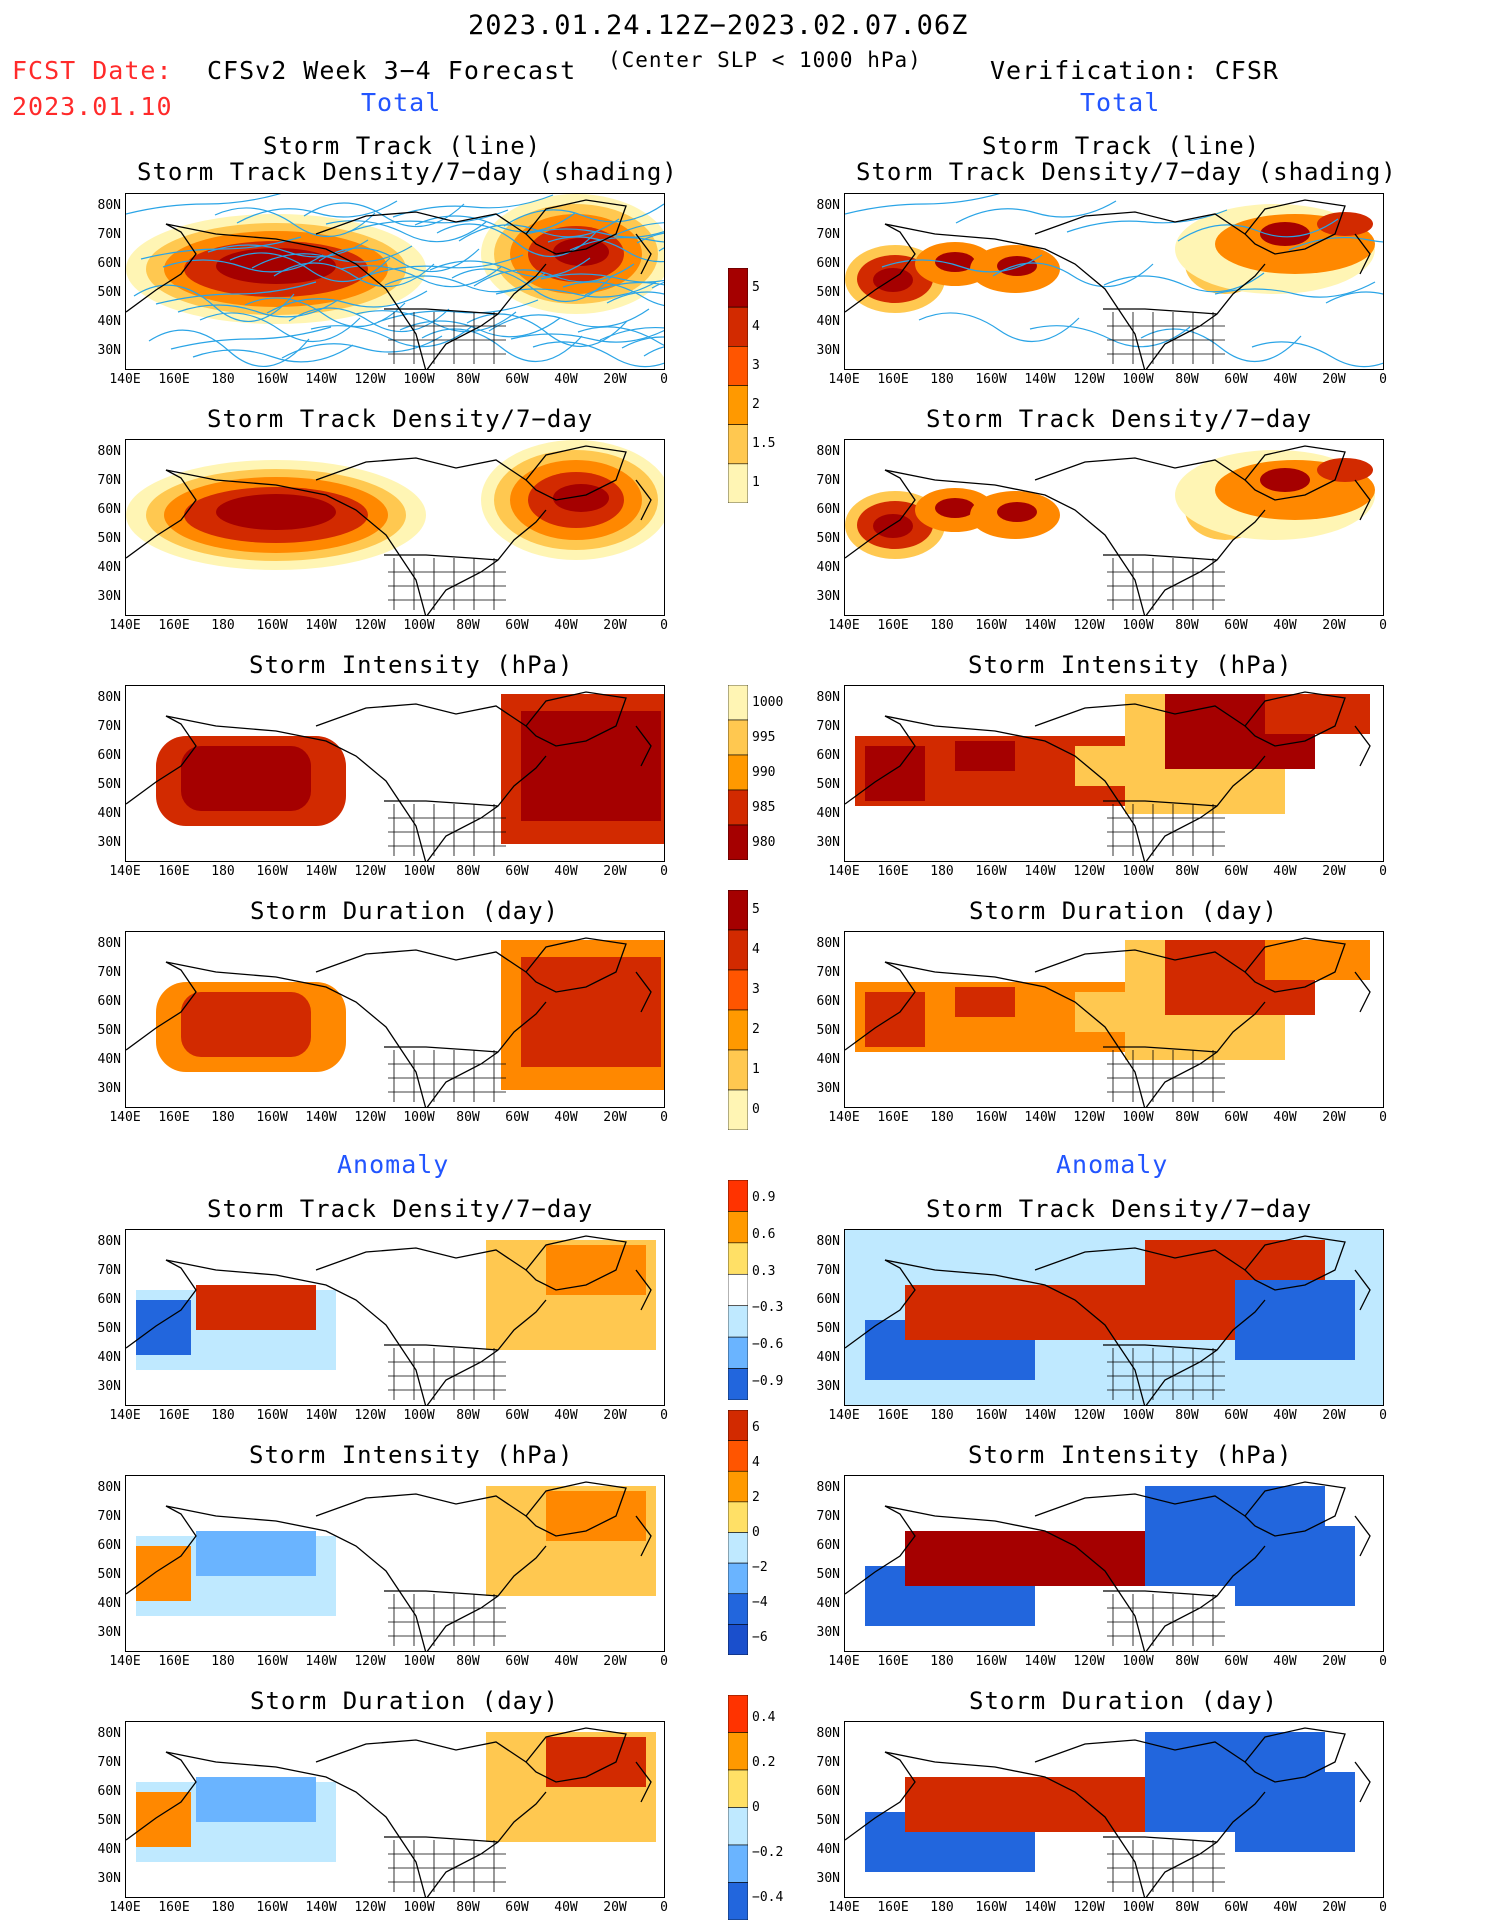 The height and width of the screenshot is (1925, 1487). Describe the element at coordinates (764, 1717) in the screenshot. I see `colorbar-label: 0.4` at that location.